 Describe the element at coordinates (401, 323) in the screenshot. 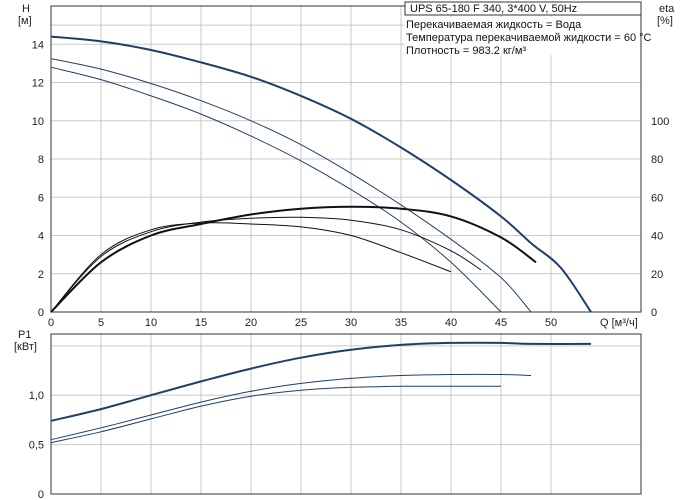

I see `x-tick-label: 35` at that location.